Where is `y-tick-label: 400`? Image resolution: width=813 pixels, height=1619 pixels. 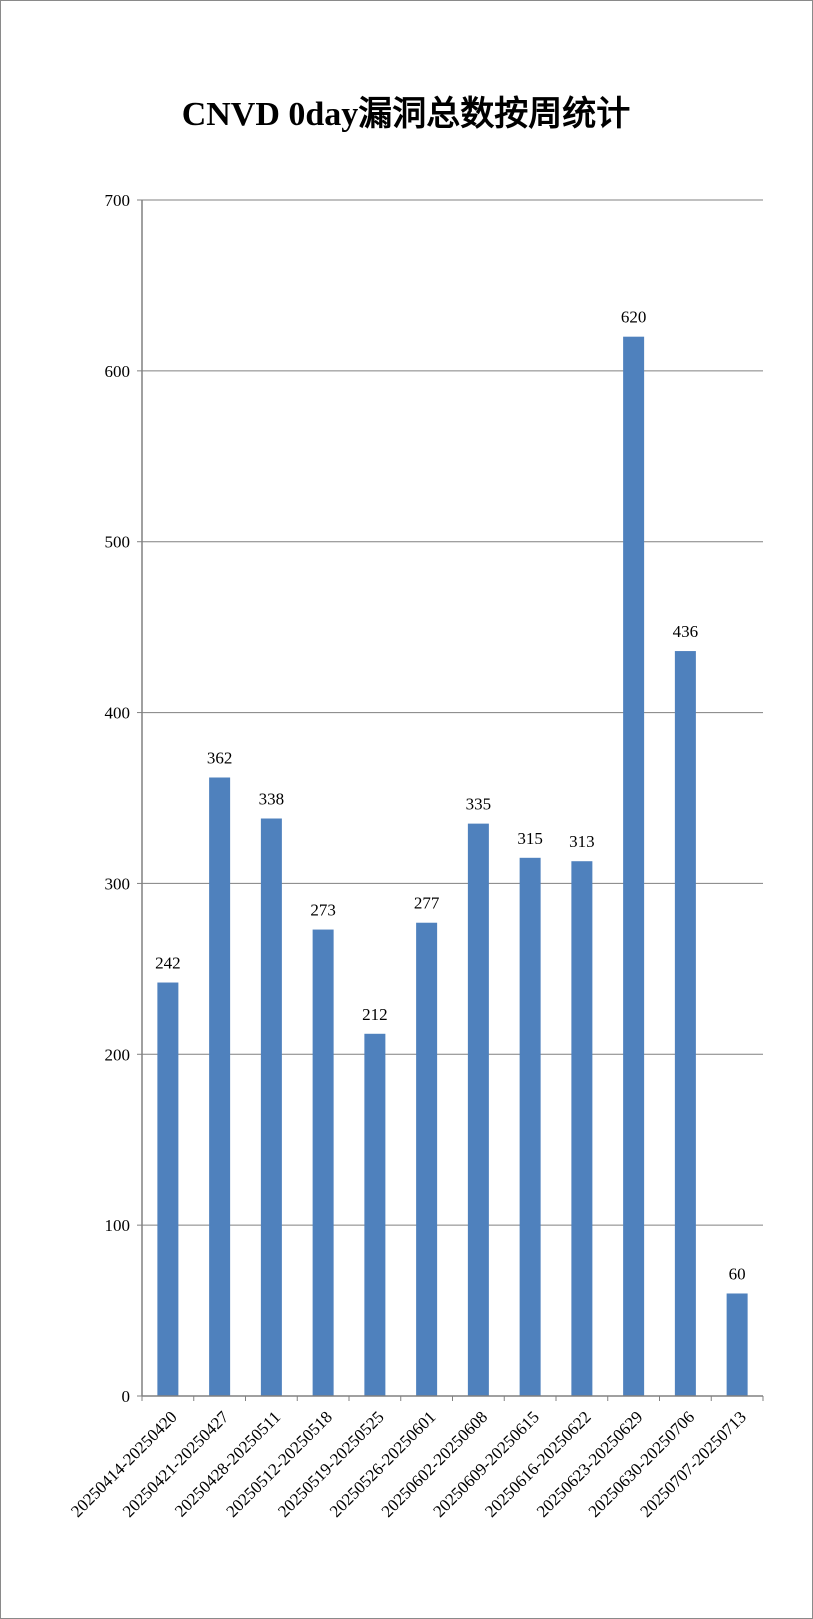
y-tick-label: 400 is located at coordinates (118, 713).